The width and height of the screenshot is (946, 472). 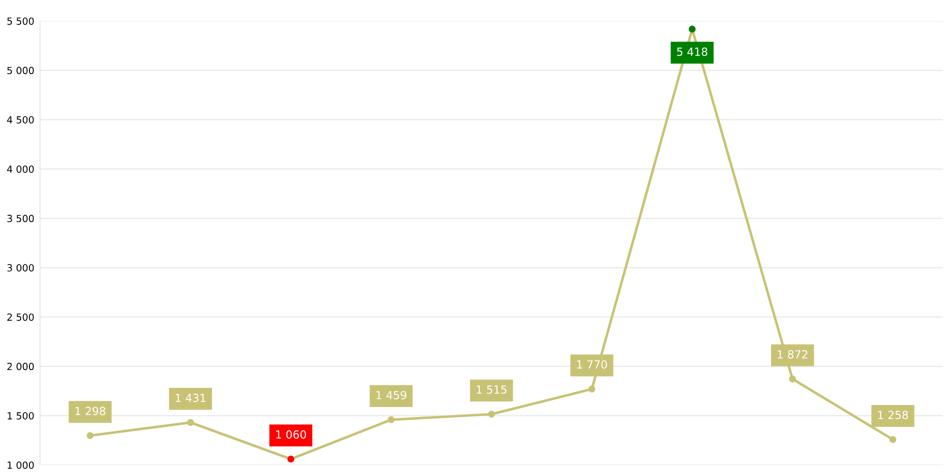 What do you see at coordinates (893, 415) in the screenshot?
I see `data-label: 1 258` at bounding box center [893, 415].